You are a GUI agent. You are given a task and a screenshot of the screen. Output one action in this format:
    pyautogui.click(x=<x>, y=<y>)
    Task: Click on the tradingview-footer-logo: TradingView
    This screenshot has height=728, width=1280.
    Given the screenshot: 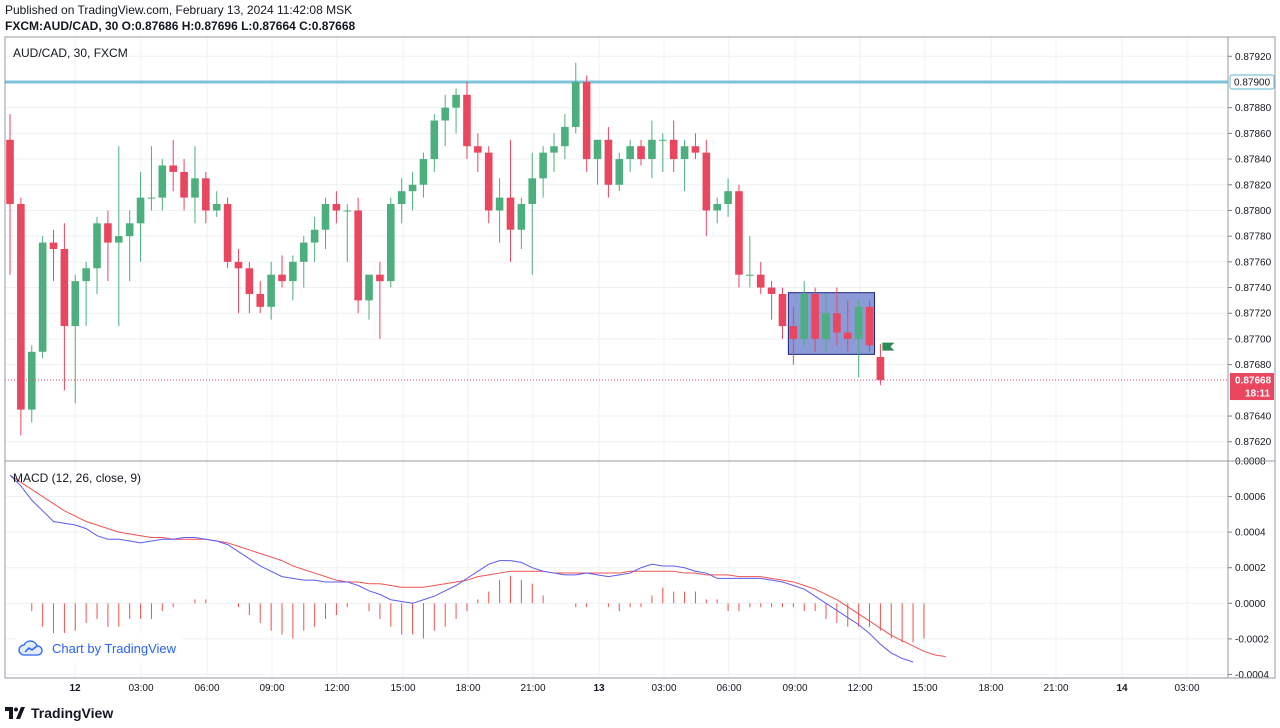 What is the action you would take?
    pyautogui.click(x=59, y=713)
    